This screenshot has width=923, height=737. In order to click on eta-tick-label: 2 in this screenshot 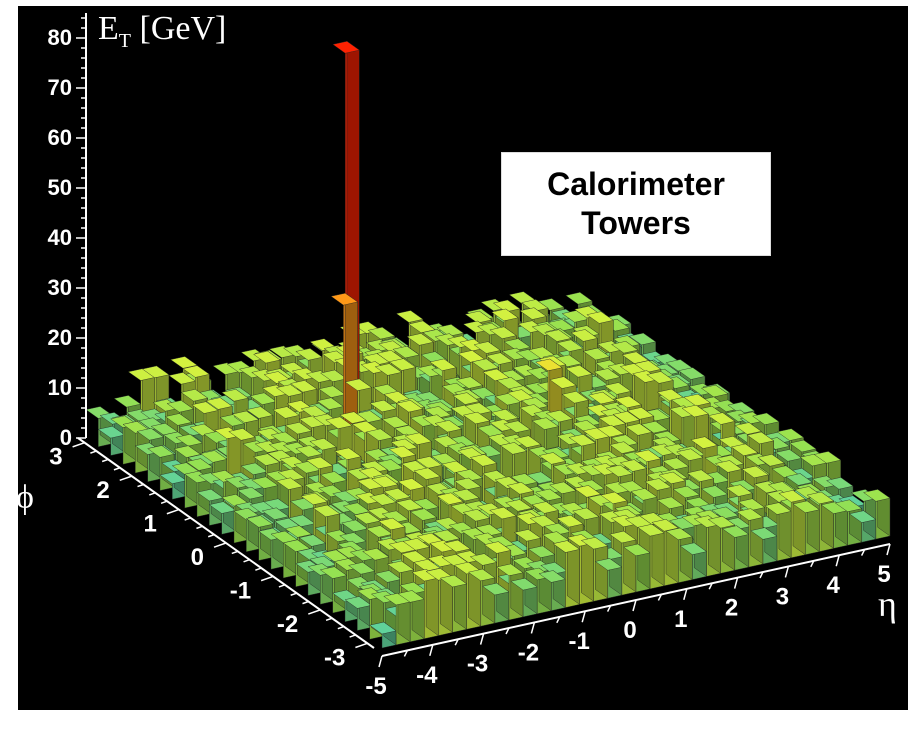, I will do `click(731, 608)`.